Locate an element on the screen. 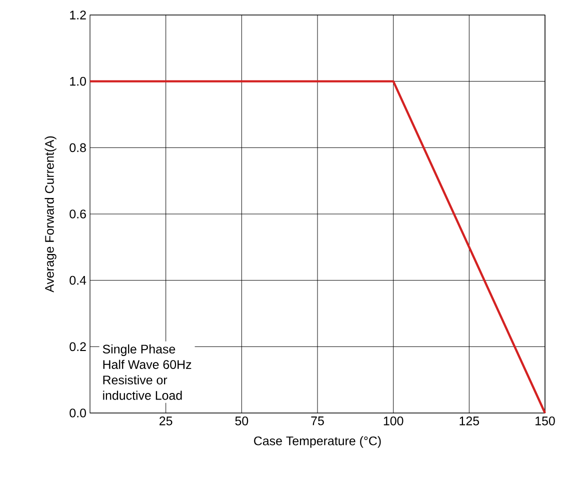 The width and height of the screenshot is (561, 479). y-tick-label: 1.0 is located at coordinates (78, 81).